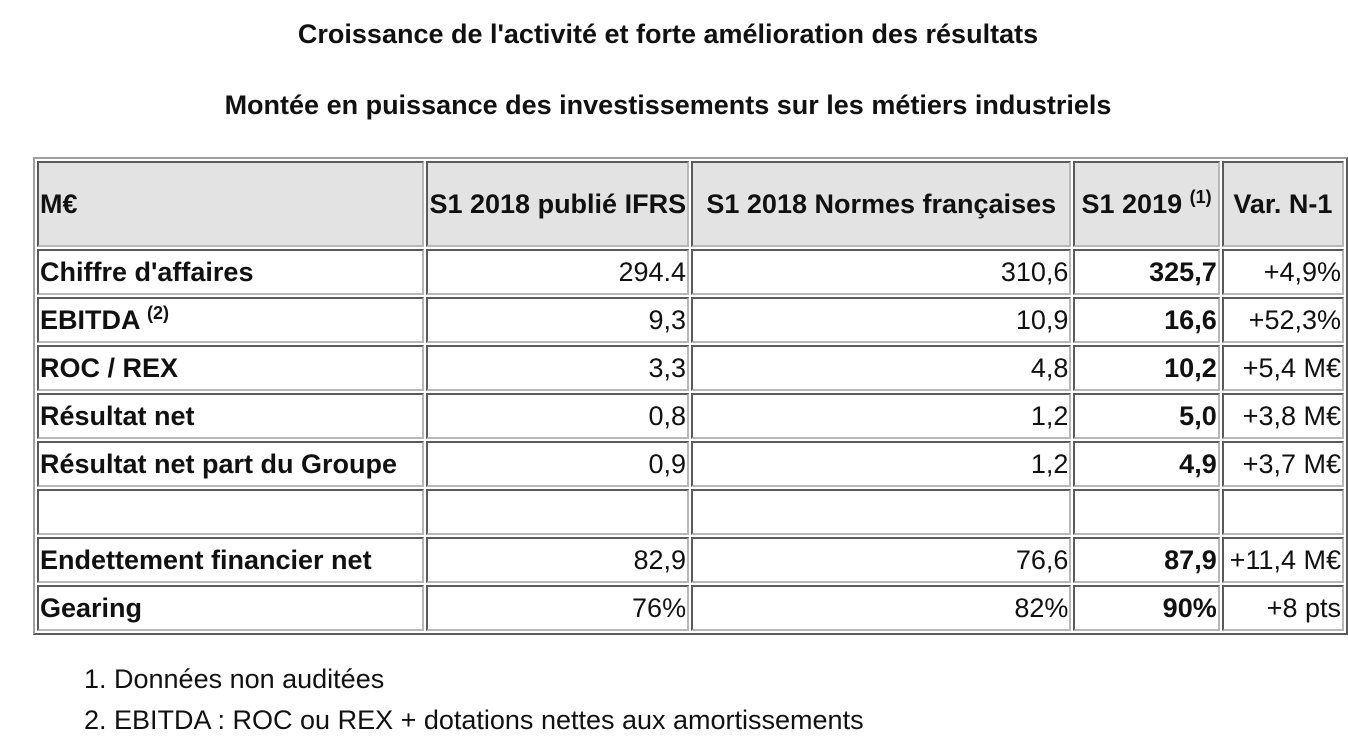 Image resolution: width=1348 pixels, height=752 pixels. I want to click on cell-s1-2018-ifrs: 9,3, so click(558, 320).